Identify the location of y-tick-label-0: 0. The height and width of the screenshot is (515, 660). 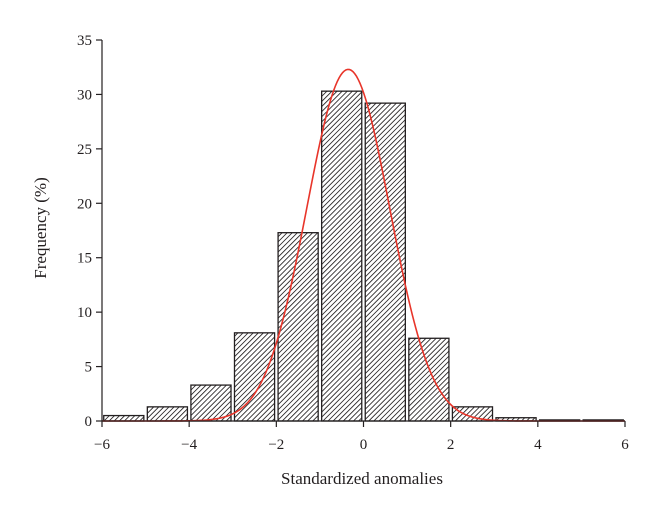
(89, 422).